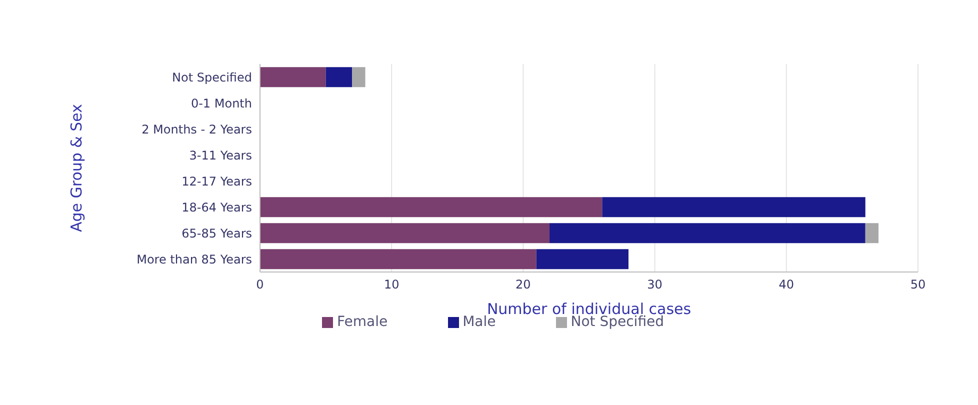 This screenshot has width=978, height=405. I want to click on x-tick-label: 30, so click(654, 285).